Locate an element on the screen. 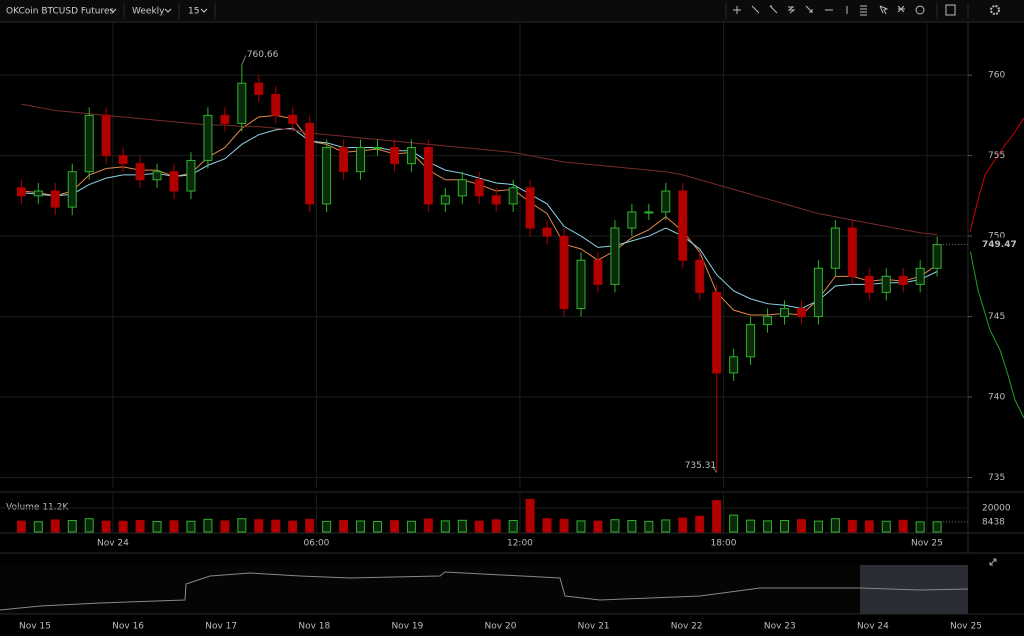  y-tick-label: 745 is located at coordinates (996, 317).